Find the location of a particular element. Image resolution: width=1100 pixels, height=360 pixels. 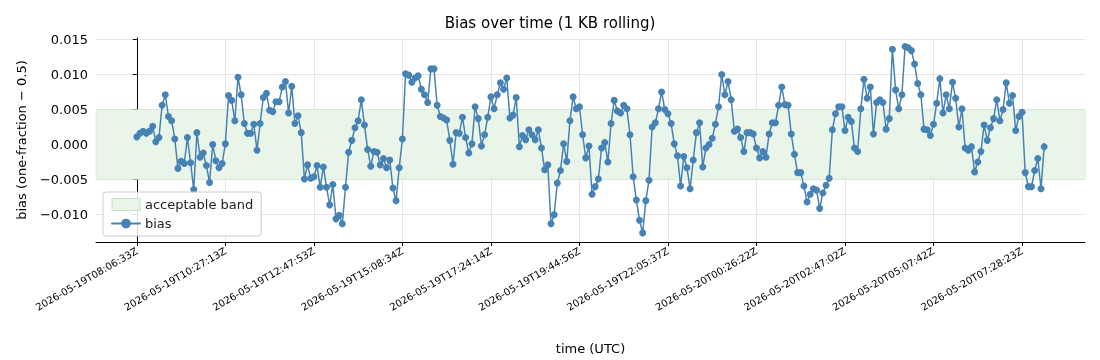

y-tick-label: −0.010 is located at coordinates (63, 215).